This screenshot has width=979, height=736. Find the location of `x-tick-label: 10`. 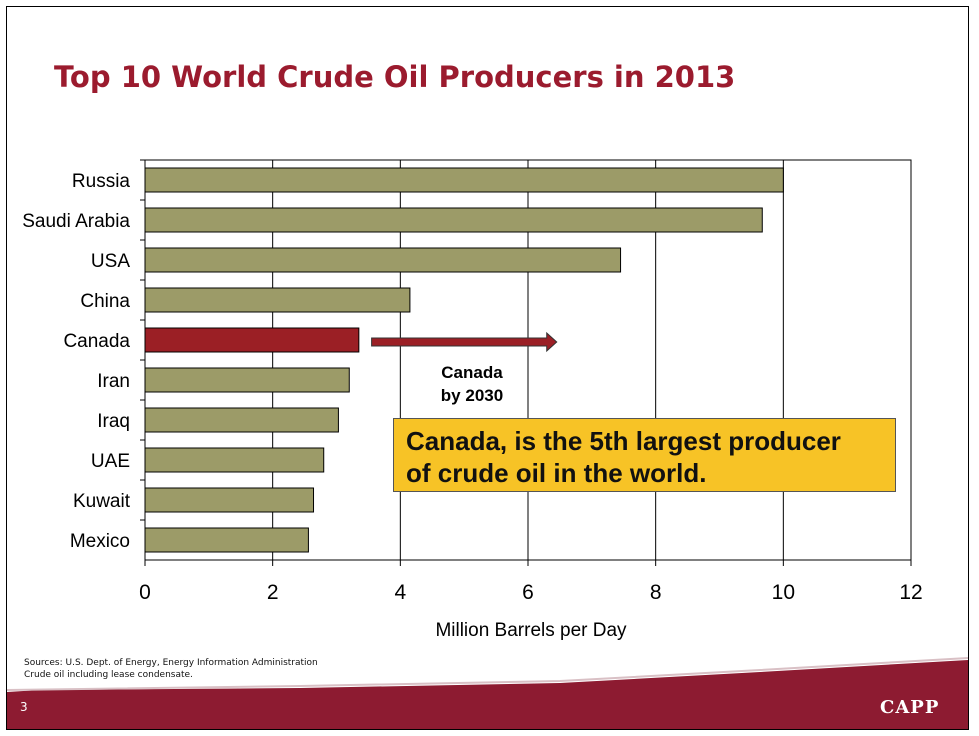

x-tick-label: 10 is located at coordinates (783, 592).